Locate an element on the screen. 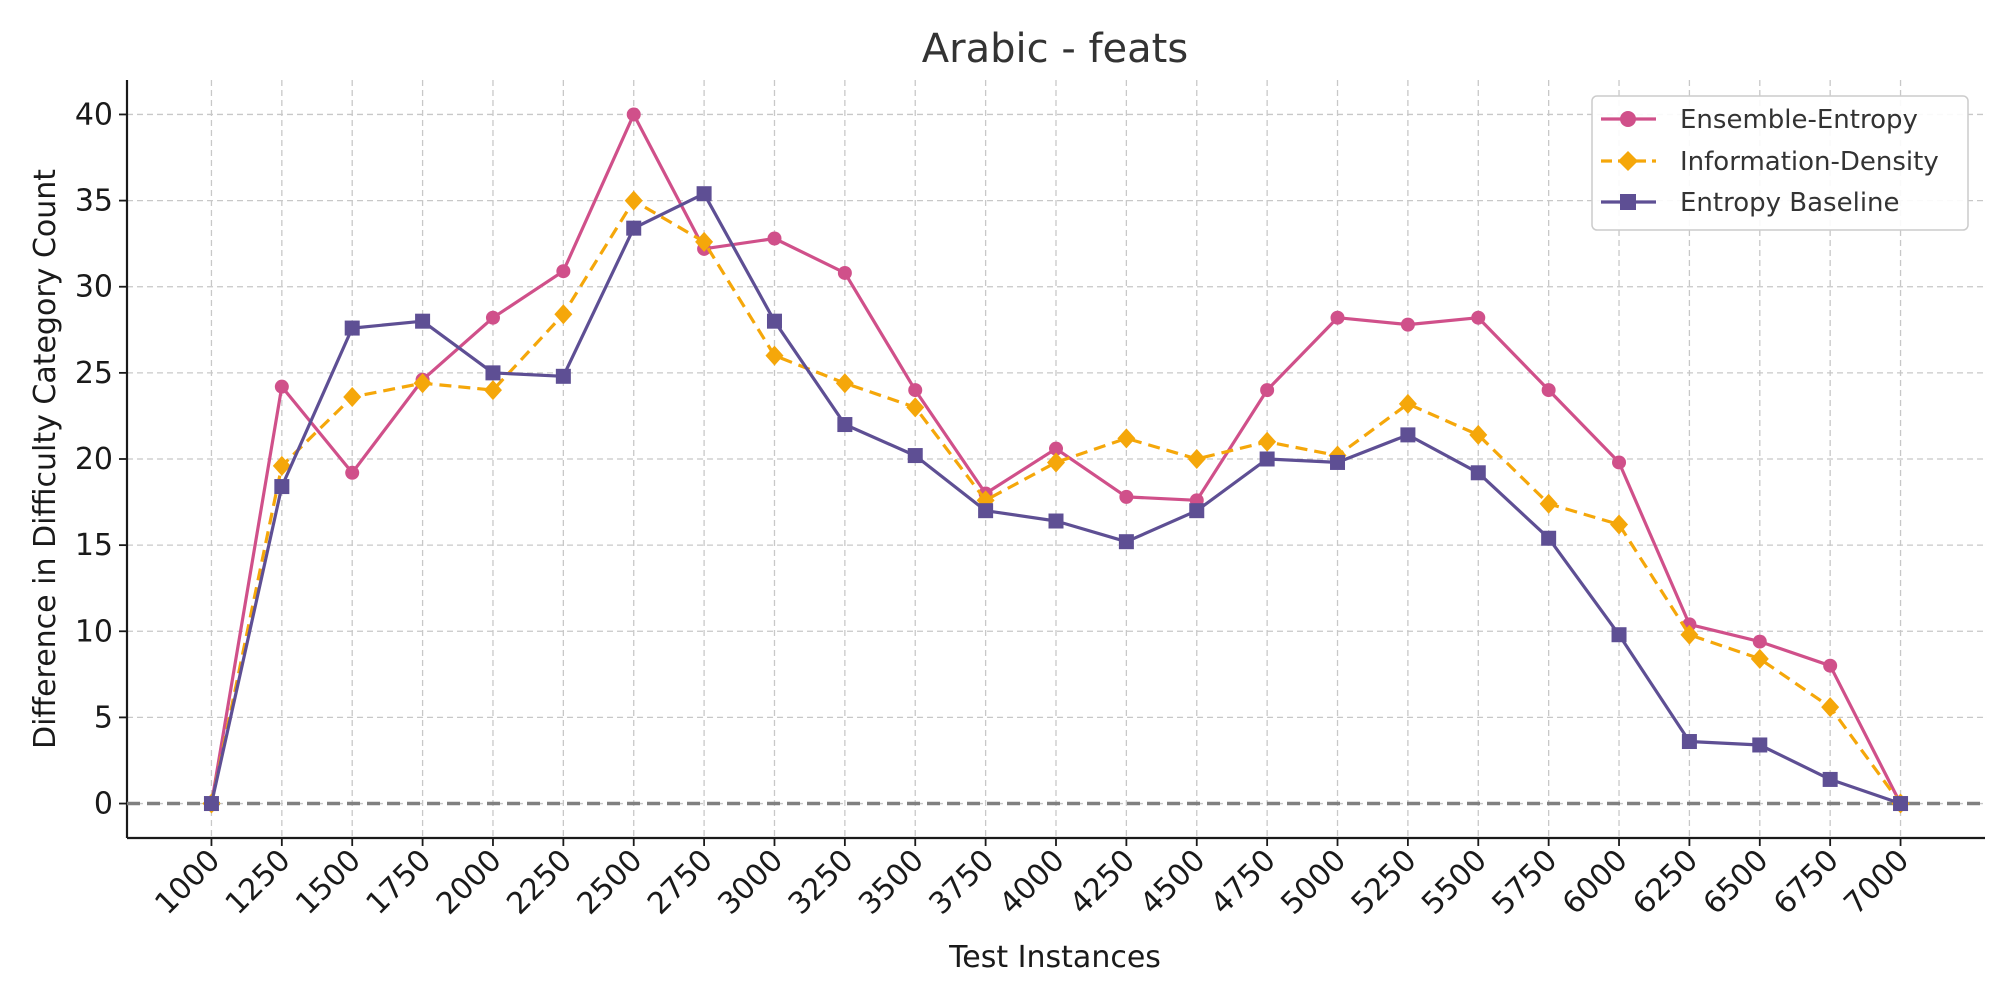 Image resolution: width=2000 pixels, height=1004 pixels. y-tick-label: 40 is located at coordinates (94, 114).